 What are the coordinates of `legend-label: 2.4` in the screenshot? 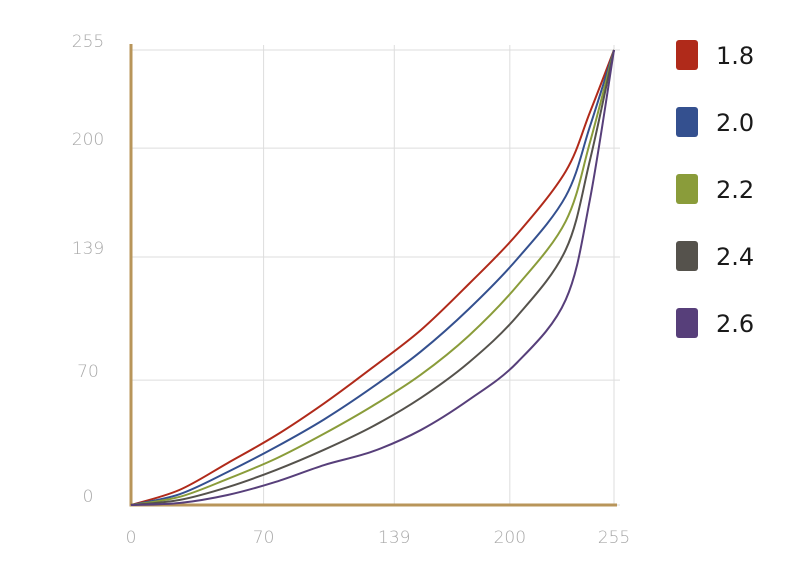 It's located at (735, 257).